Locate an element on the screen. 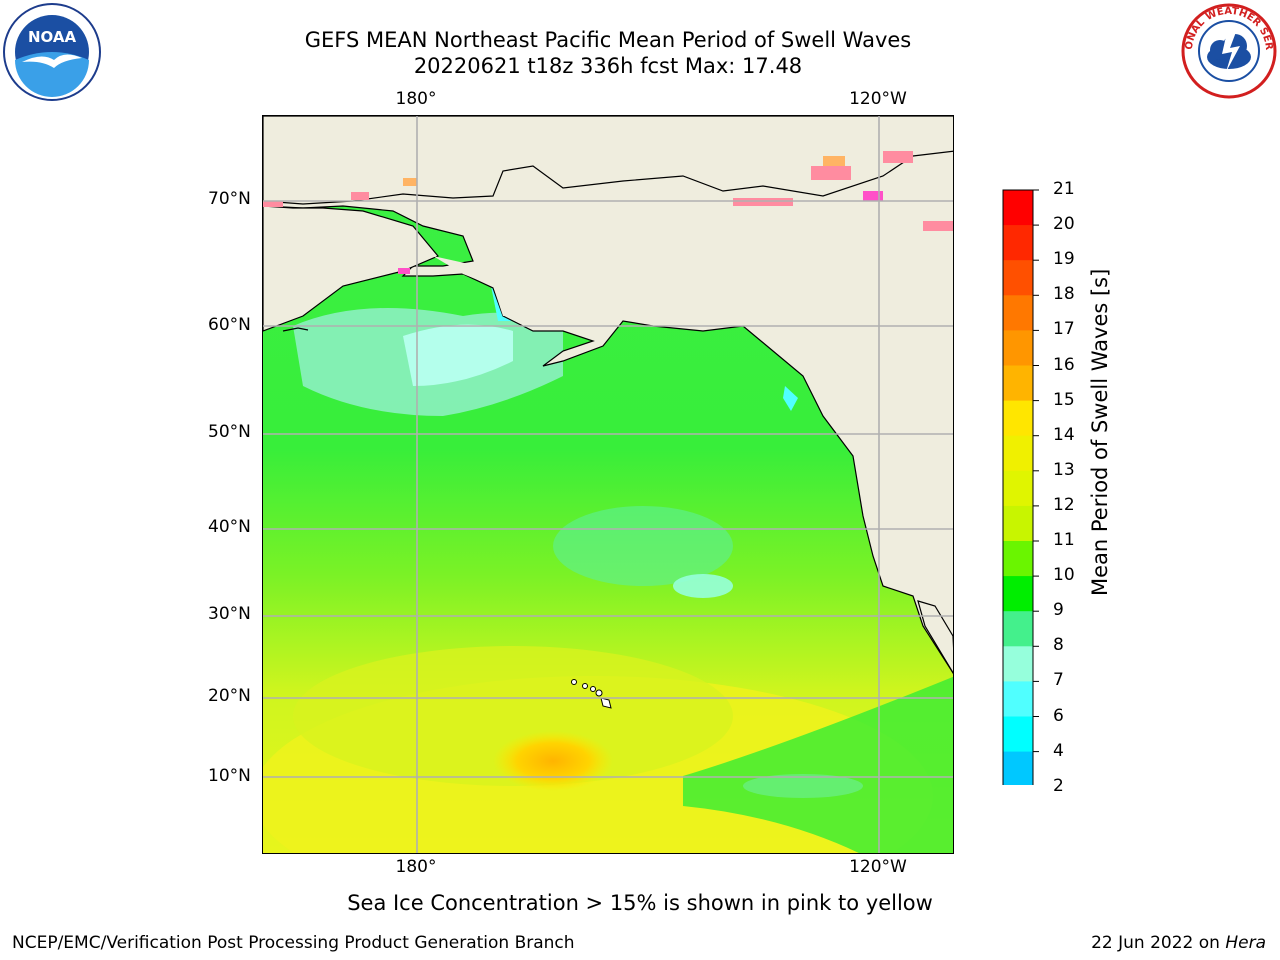 The height and width of the screenshot is (960, 1280). lon-label-top-180: 180° is located at coordinates (416, 99).